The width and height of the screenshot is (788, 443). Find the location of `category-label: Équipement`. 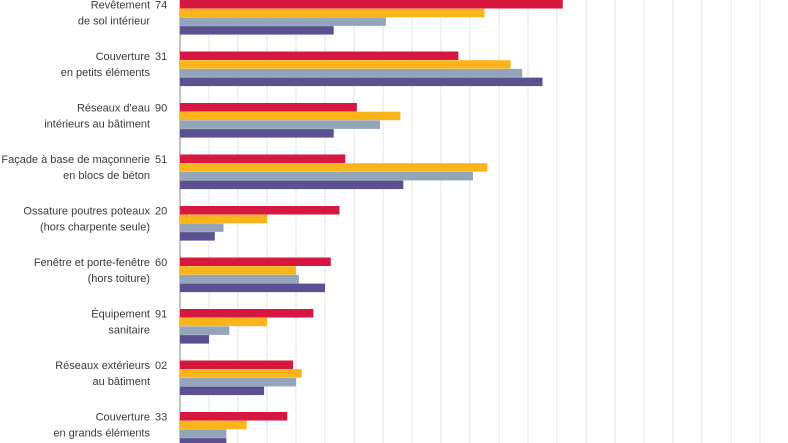

category-label: Équipement is located at coordinates (120, 313).